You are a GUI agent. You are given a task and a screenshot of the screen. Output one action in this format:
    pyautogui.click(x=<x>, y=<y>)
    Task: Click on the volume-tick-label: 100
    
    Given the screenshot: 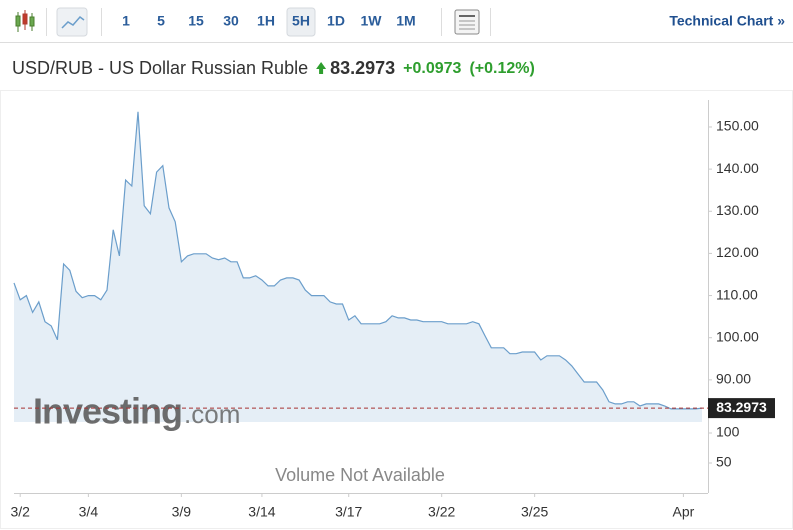 What is the action you would take?
    pyautogui.click(x=728, y=432)
    